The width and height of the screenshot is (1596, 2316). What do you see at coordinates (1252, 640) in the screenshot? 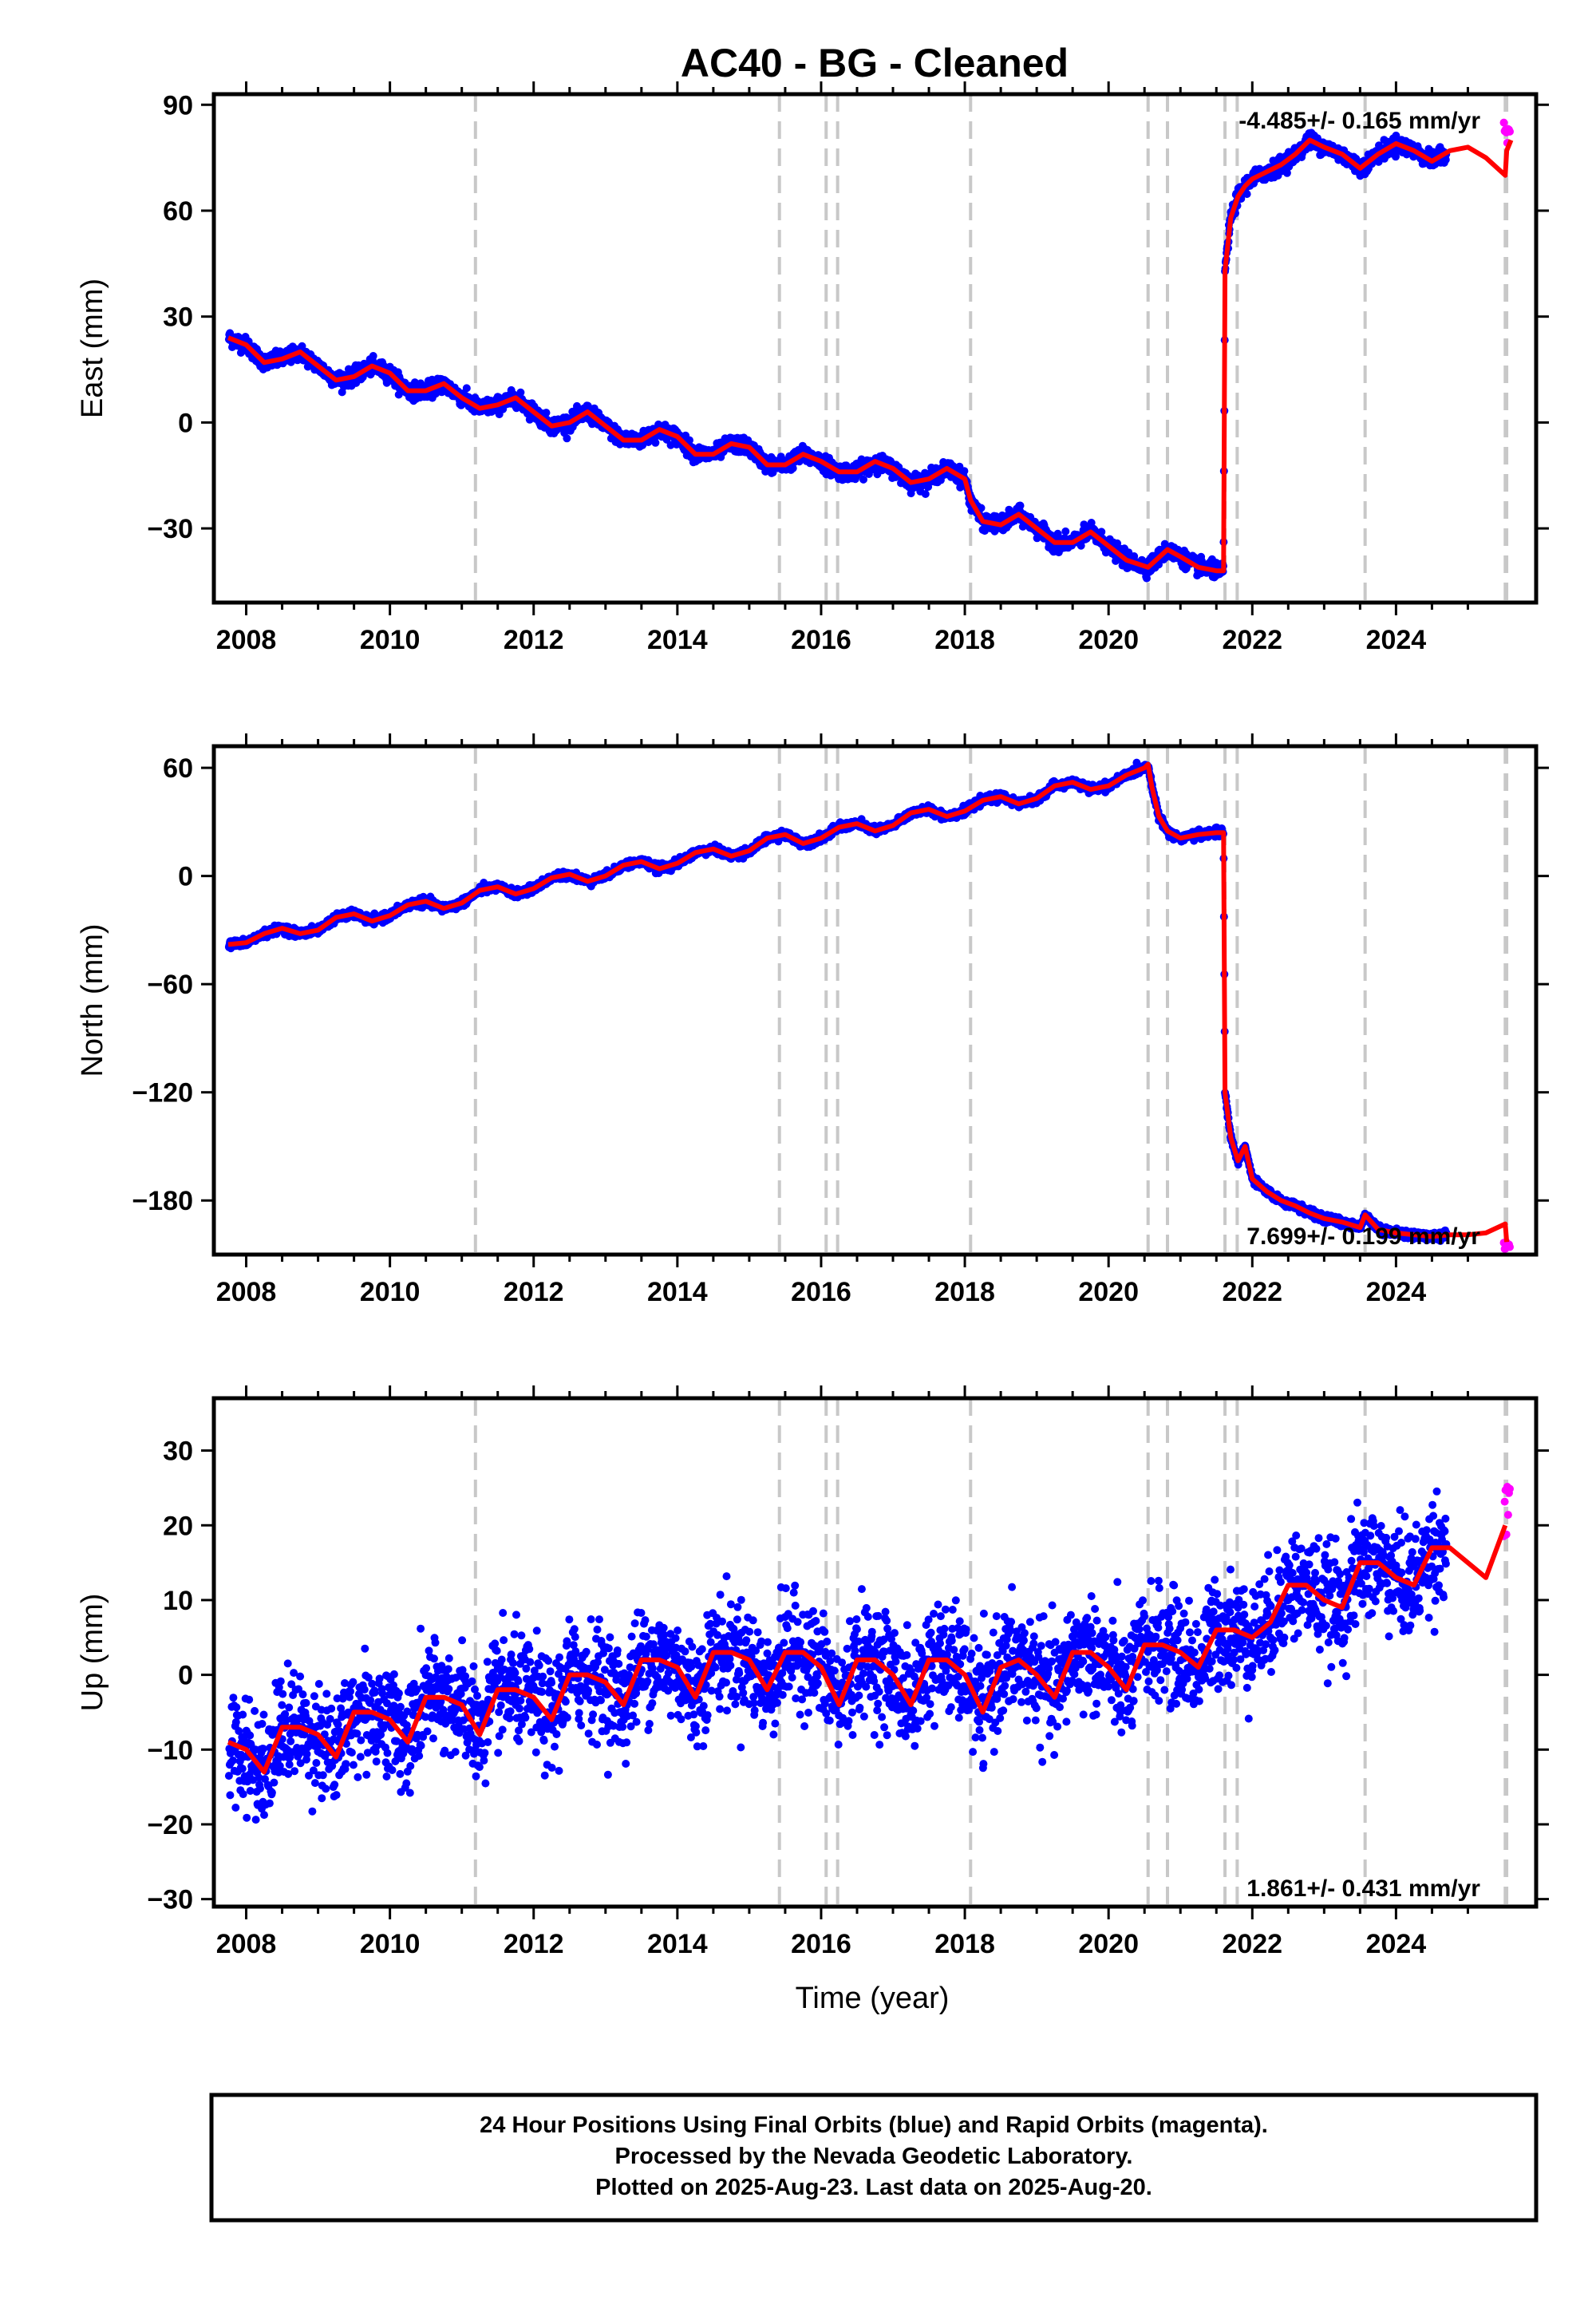
I see `x-tick-label: 2022` at bounding box center [1252, 640].